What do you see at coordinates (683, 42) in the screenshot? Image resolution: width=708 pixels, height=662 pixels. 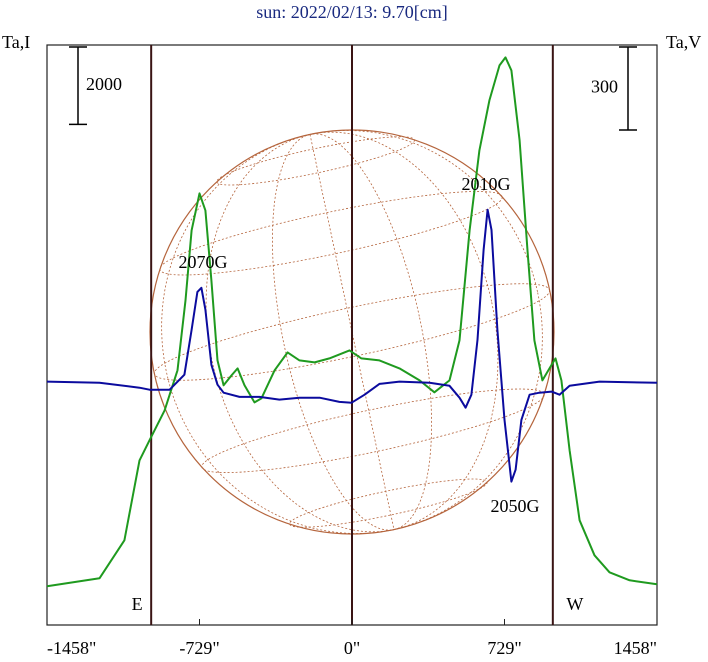 I see `y2-axis-label: Ta,V` at bounding box center [683, 42].